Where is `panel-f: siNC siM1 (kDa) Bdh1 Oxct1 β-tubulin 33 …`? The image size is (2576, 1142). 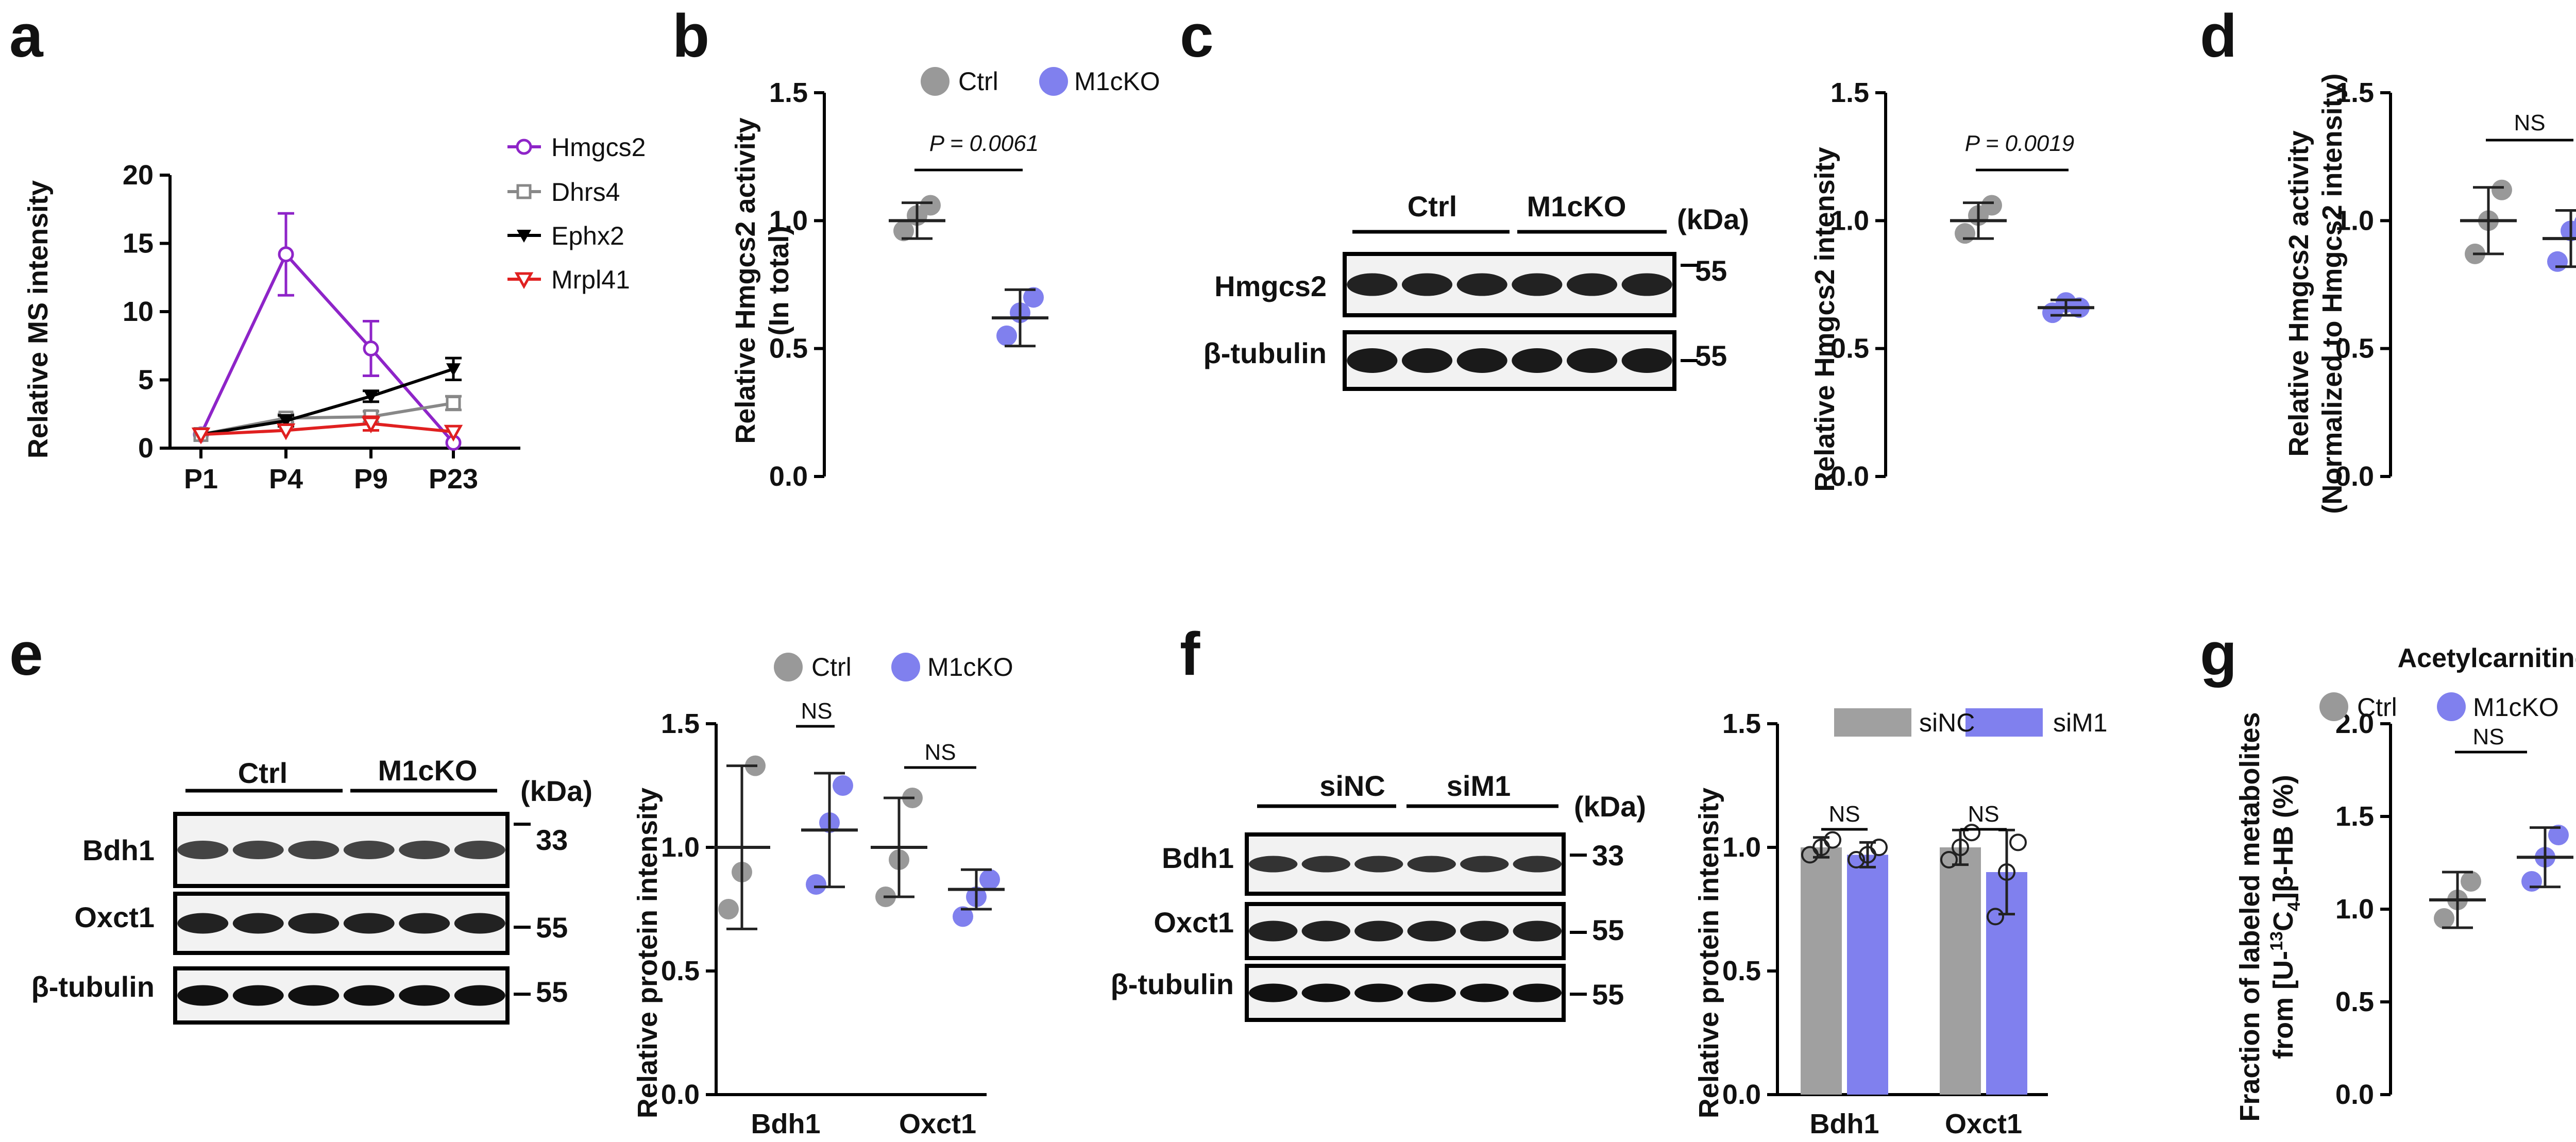 panel-f: siNC siM1 (kDa) Bdh1 Oxct1 β-tubulin 33 … is located at coordinates (1609, 924).